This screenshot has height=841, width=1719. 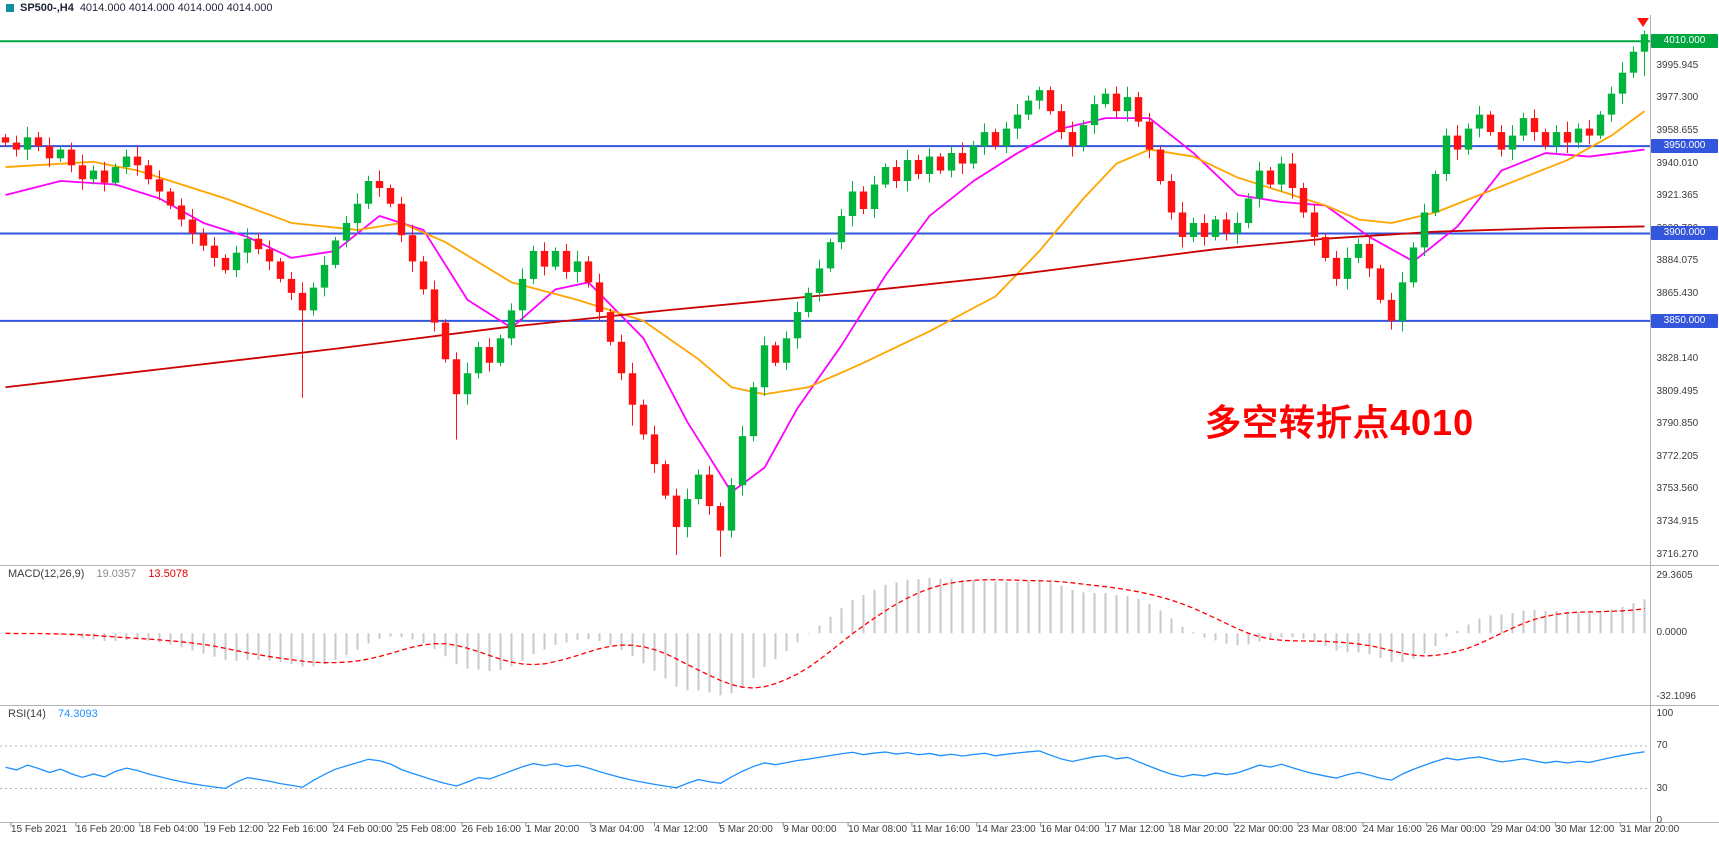 I want to click on time-axis-label: 18 Mar 20:00, so click(x=1199, y=829).